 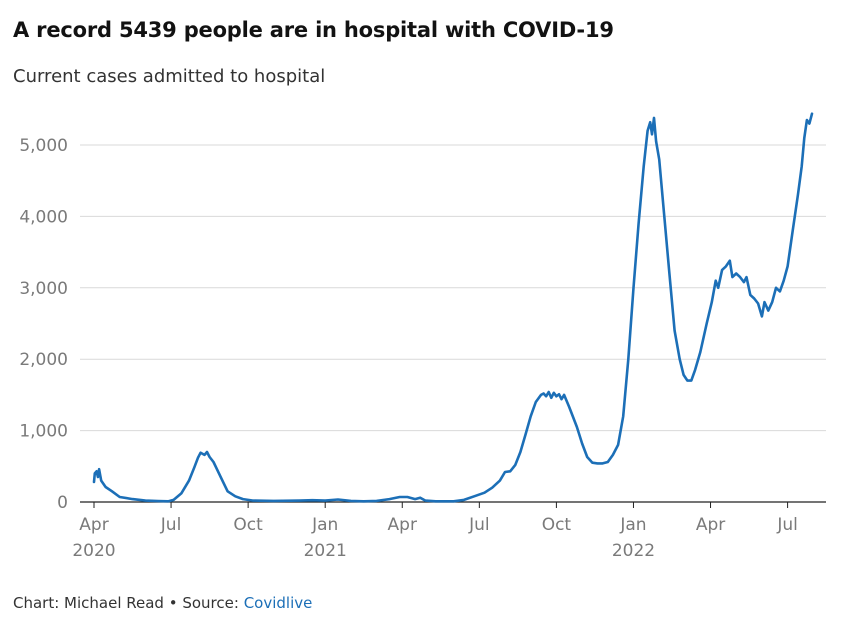 What do you see at coordinates (43, 289) in the screenshot?
I see `y-tick-label: 3,000` at bounding box center [43, 289].